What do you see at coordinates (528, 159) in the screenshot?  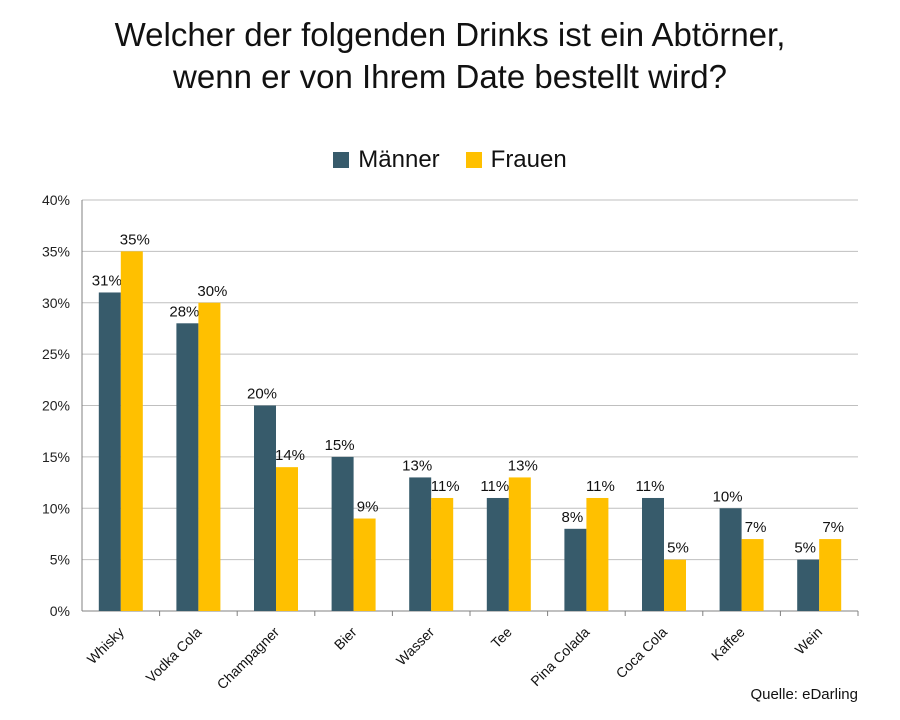 I see `legend-label-frauen: Frauen` at bounding box center [528, 159].